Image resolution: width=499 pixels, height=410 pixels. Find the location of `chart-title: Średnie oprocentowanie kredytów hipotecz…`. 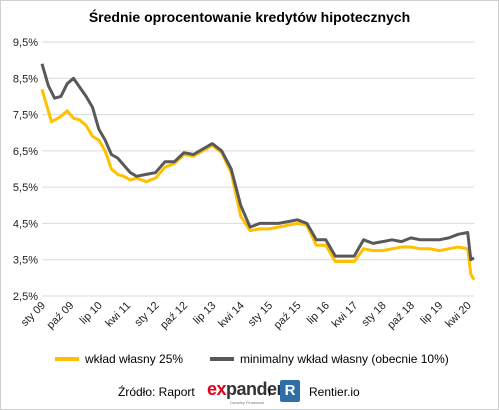

chart-title: Średnie oprocentowanie kredytów hipotecz… is located at coordinates (249, 17).